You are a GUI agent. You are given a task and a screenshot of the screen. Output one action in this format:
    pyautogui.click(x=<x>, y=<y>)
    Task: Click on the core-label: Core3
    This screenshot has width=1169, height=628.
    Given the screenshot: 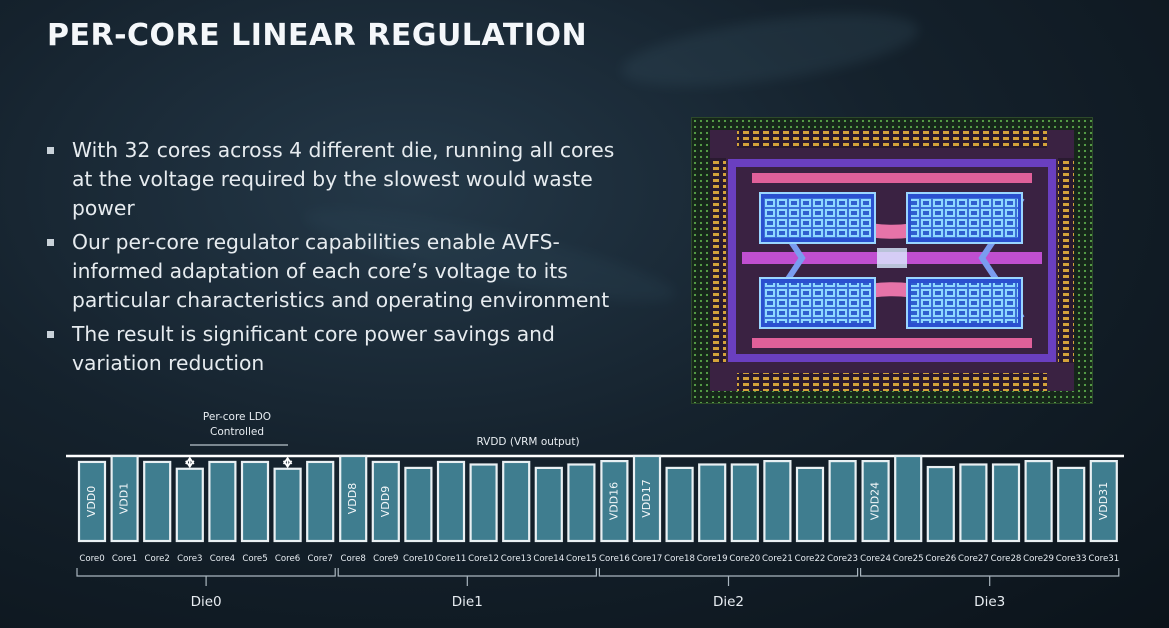 What is the action you would take?
    pyautogui.click(x=189, y=559)
    